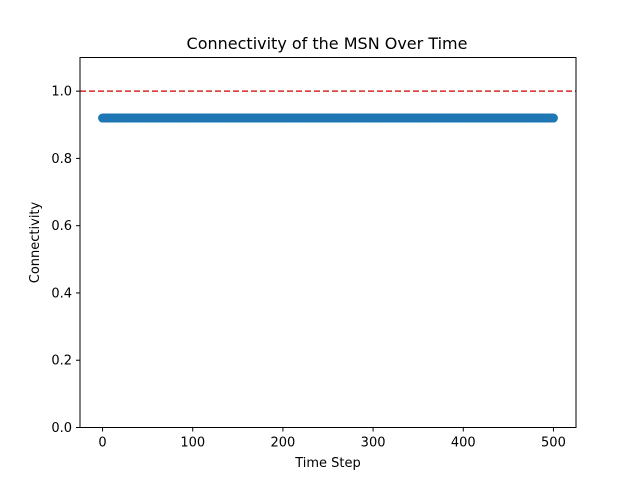  What do you see at coordinates (327, 463) in the screenshot?
I see `x-axis-label: Time Step` at bounding box center [327, 463].